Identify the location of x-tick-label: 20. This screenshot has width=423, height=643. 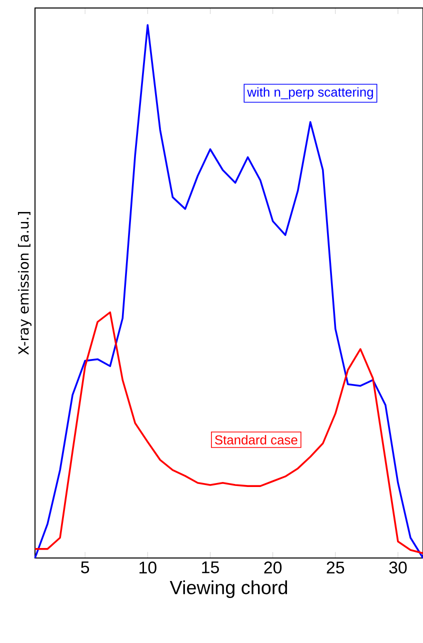
(273, 568).